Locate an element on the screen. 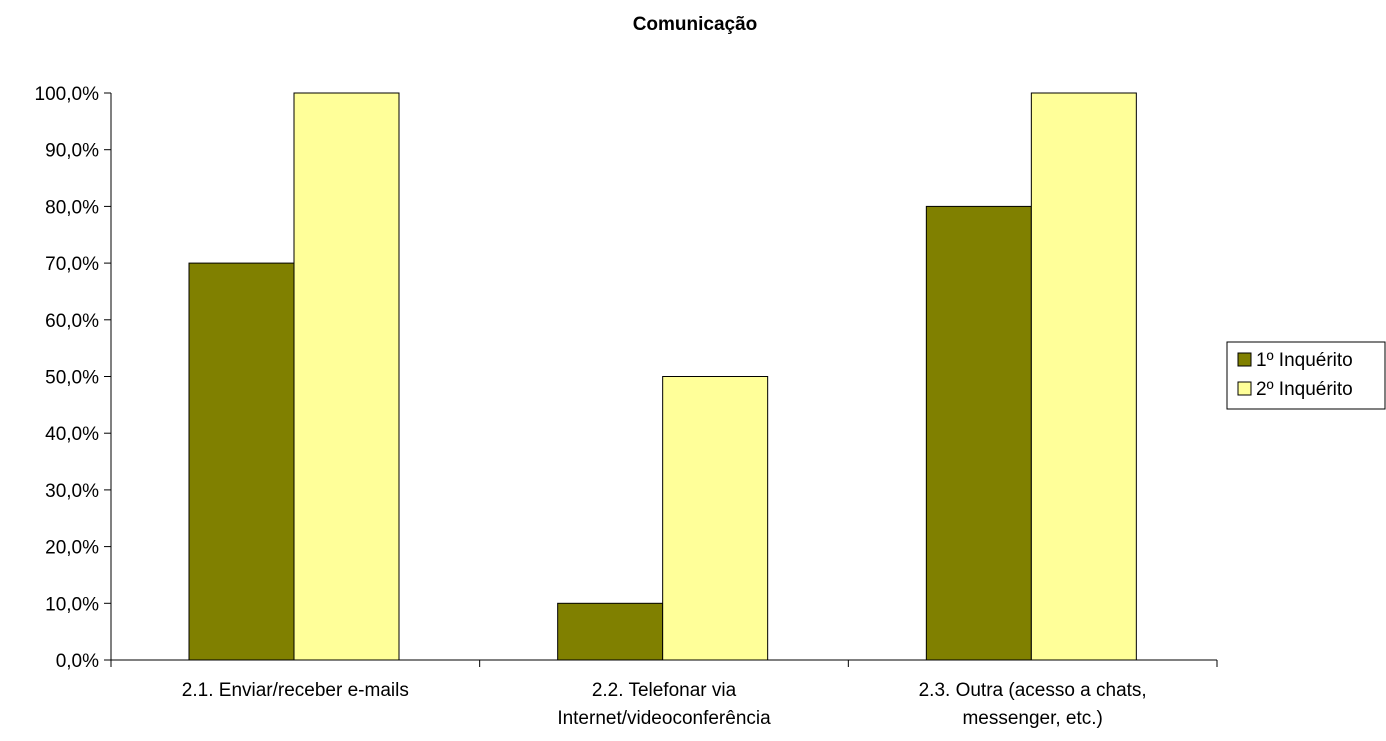 This screenshot has width=1386, height=741. y-tick-label: 0,0% is located at coordinates (77, 661).